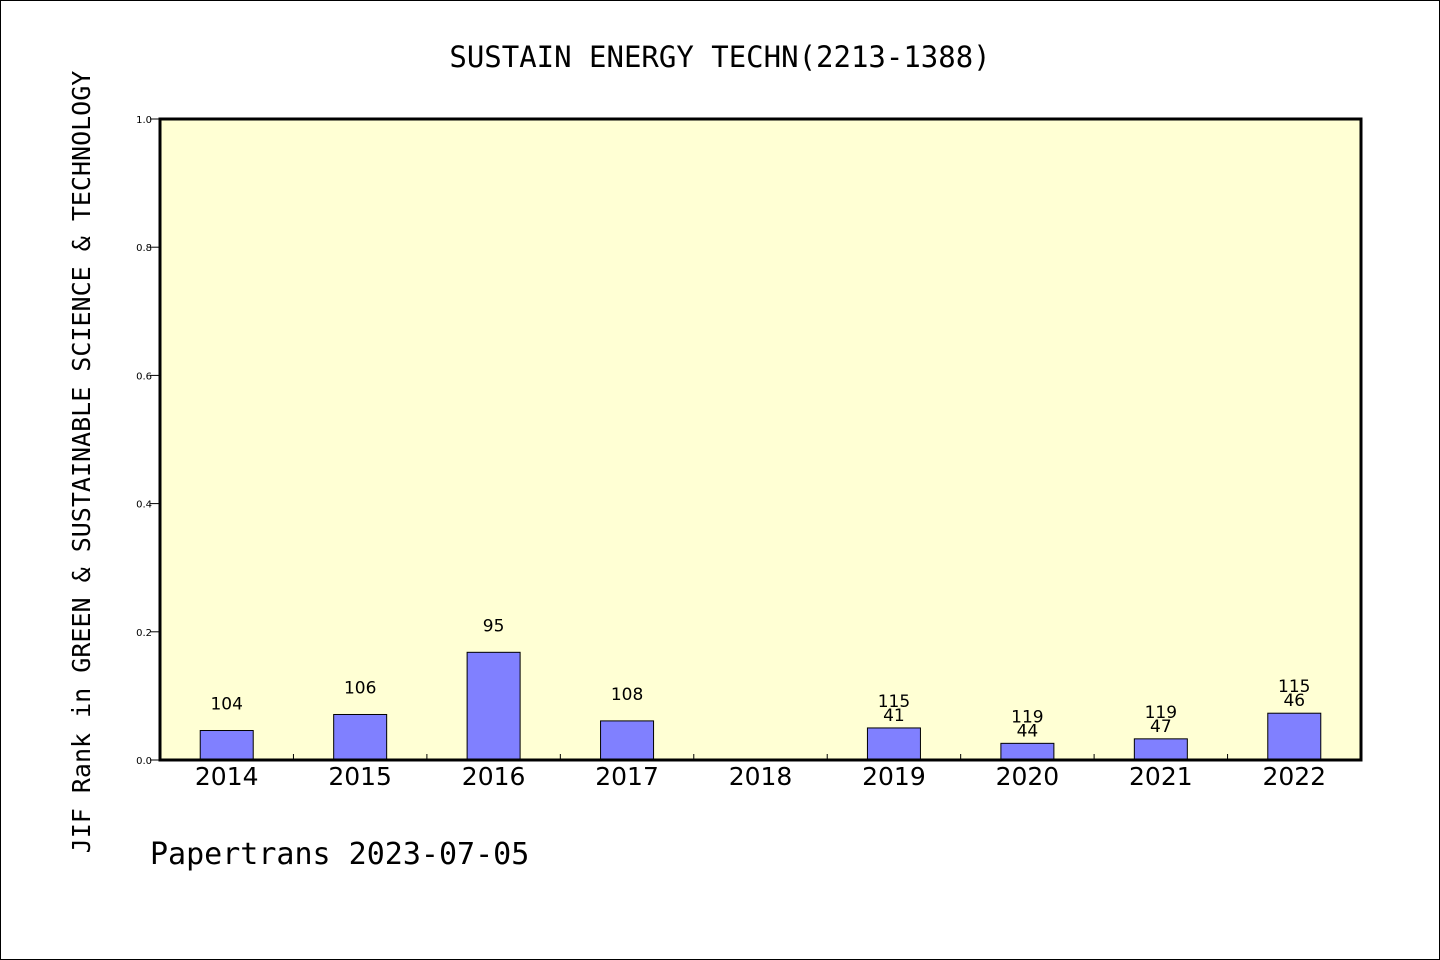 This screenshot has width=1440, height=960. Describe the element at coordinates (144, 376) in the screenshot. I see `y-tick-label: 0.6` at that location.